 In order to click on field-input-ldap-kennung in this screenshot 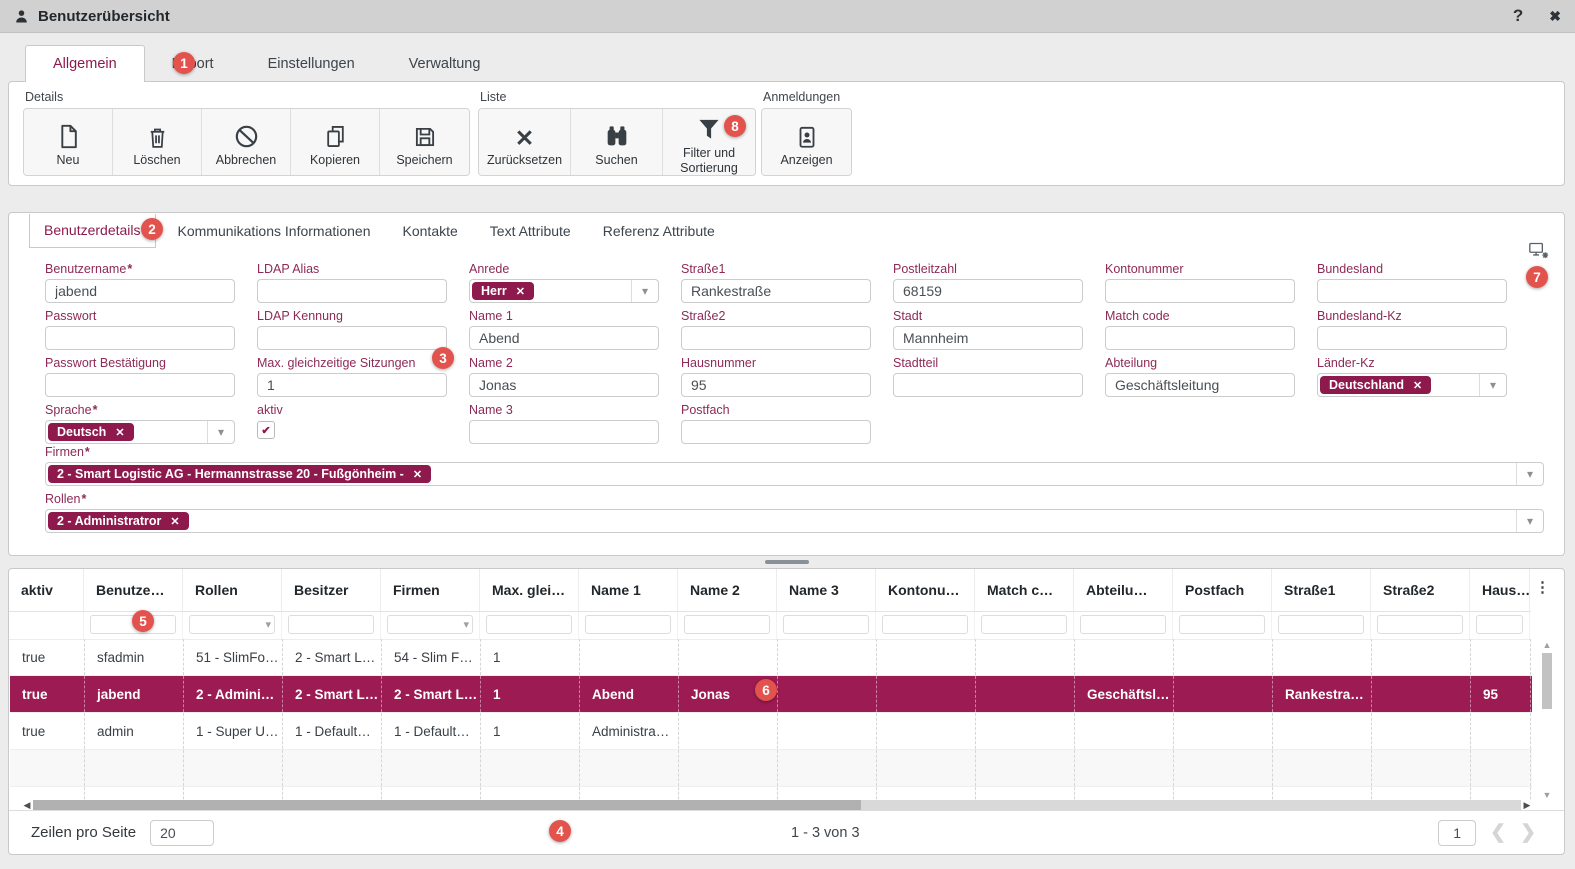, I will do `click(352, 338)`.